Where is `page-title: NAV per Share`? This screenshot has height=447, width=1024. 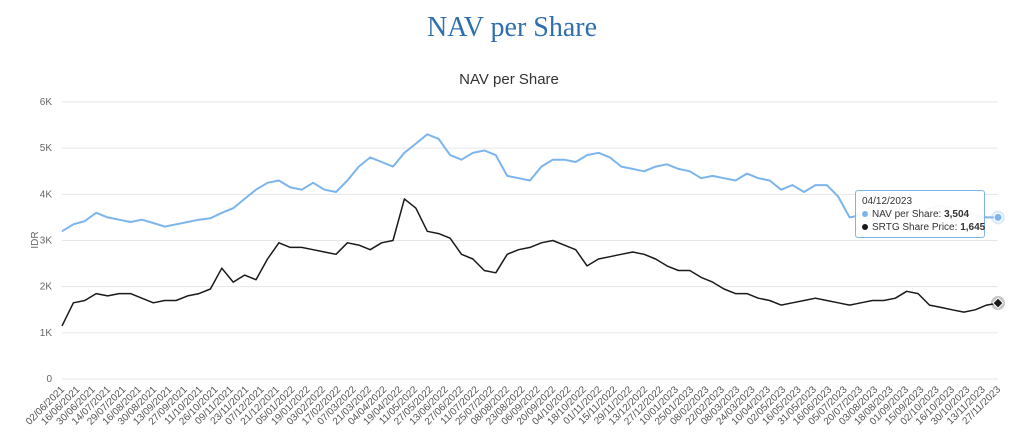 page-title: NAV per Share is located at coordinates (512, 27).